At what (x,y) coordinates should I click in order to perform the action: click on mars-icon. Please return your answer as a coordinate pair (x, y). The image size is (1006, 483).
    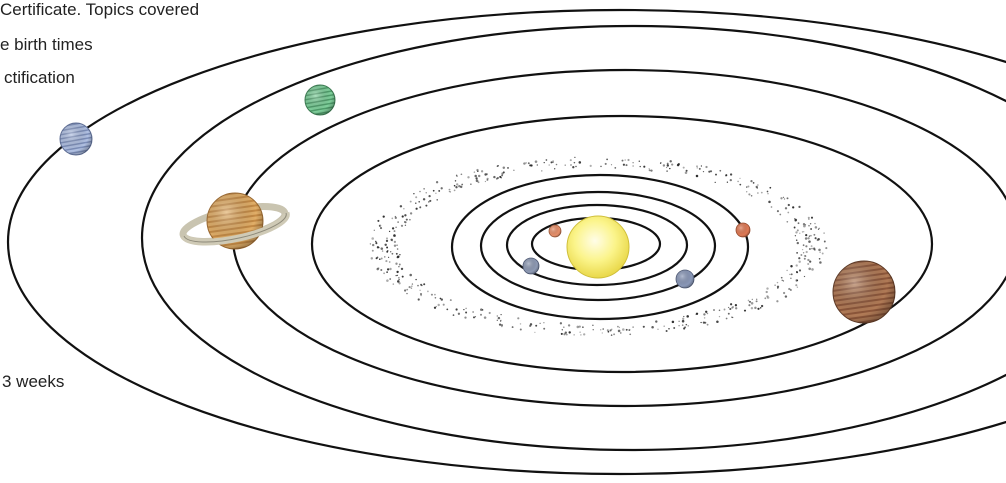
    Looking at the image, I should click on (685, 279).